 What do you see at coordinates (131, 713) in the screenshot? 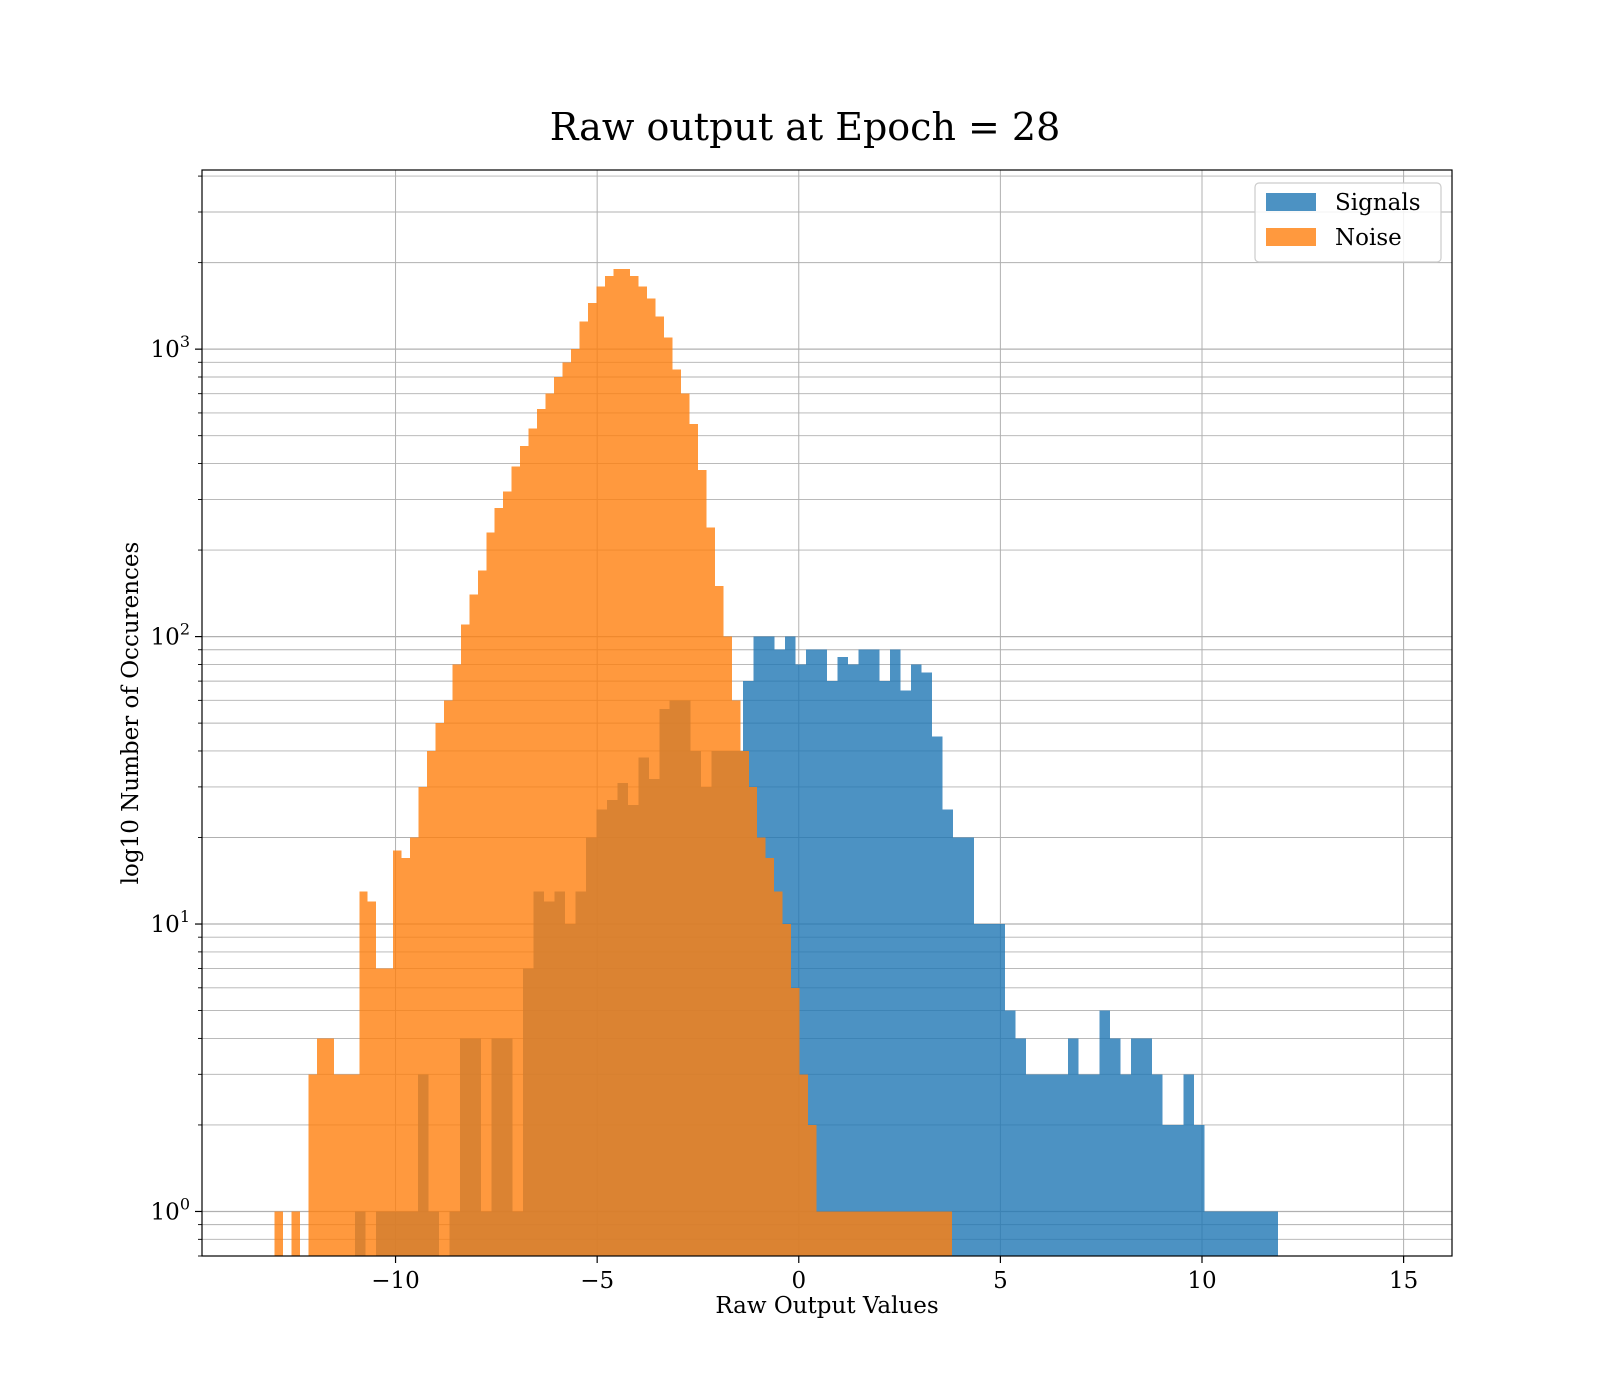
I see `y-axis-label: log10 Number of Occurences` at bounding box center [131, 713].